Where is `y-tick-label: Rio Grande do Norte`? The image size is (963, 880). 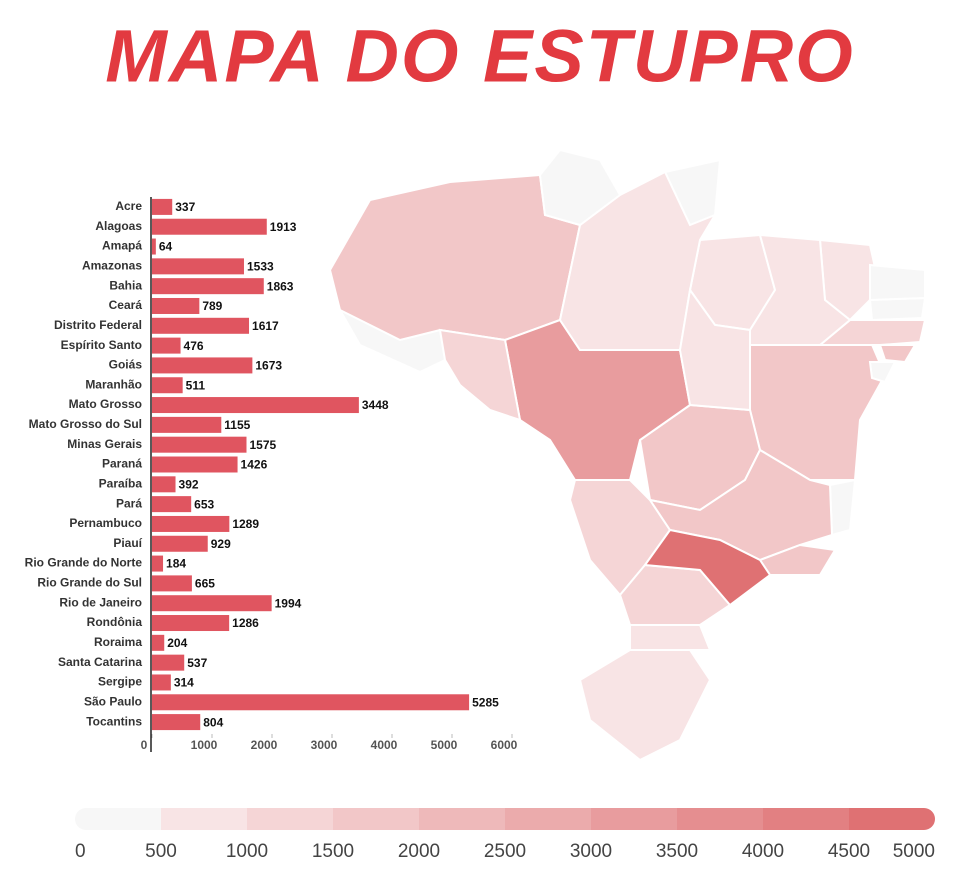
y-tick-label: Rio Grande do Norte is located at coordinates (84, 563).